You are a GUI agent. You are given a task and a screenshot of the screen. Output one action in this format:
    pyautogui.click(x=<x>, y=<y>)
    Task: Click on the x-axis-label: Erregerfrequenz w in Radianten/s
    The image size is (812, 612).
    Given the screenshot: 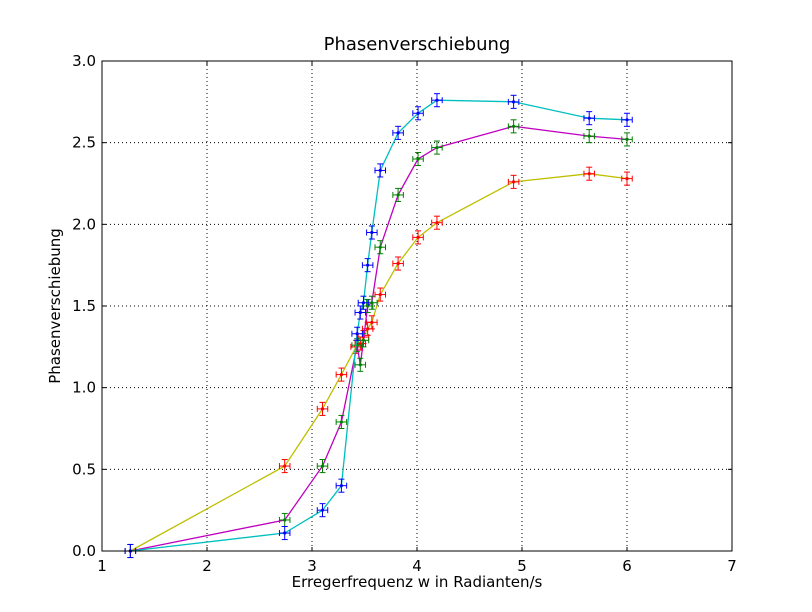 What is the action you would take?
    pyautogui.click(x=417, y=582)
    